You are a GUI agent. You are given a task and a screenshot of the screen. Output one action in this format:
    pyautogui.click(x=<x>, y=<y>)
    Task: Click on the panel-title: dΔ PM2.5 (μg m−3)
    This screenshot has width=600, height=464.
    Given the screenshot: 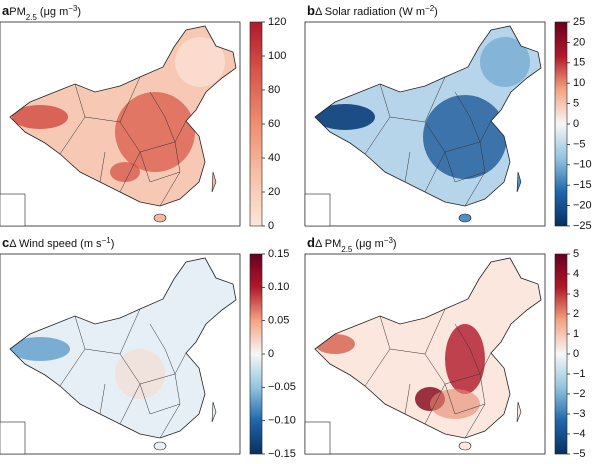 What is the action you would take?
    pyautogui.click(x=352, y=244)
    